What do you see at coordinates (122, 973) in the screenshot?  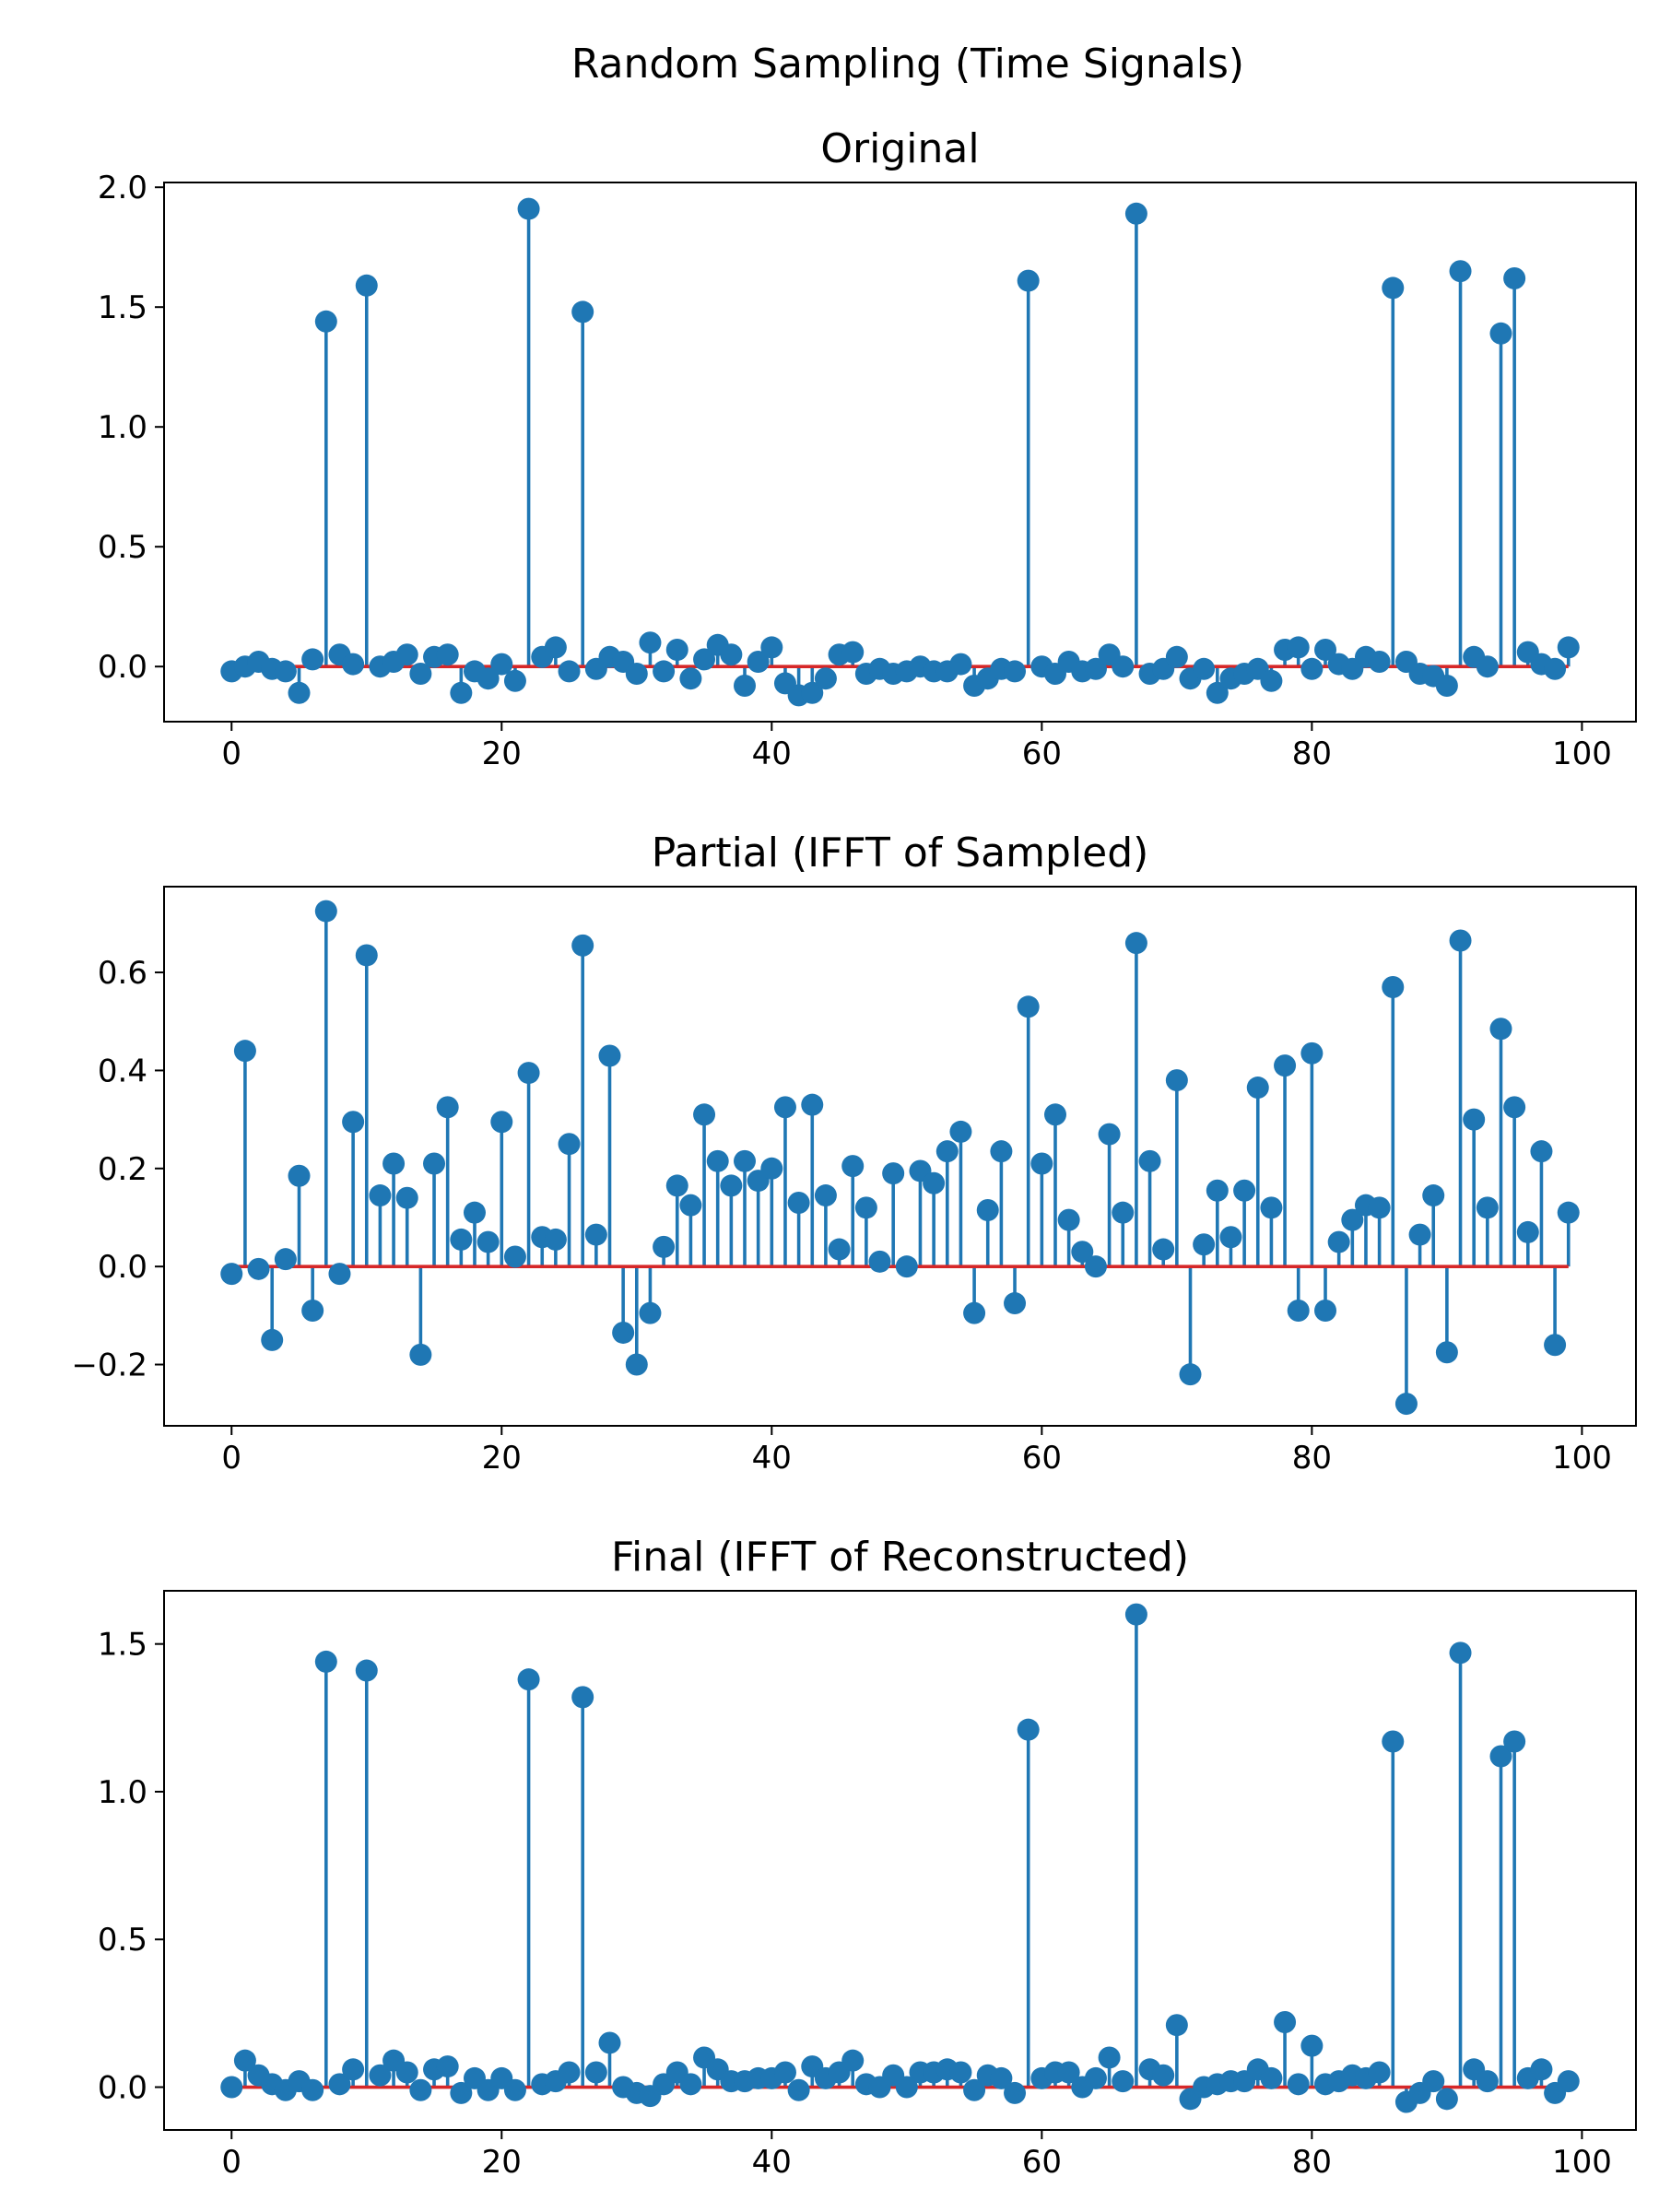 I see `y-tick-label: 0.6` at bounding box center [122, 973].